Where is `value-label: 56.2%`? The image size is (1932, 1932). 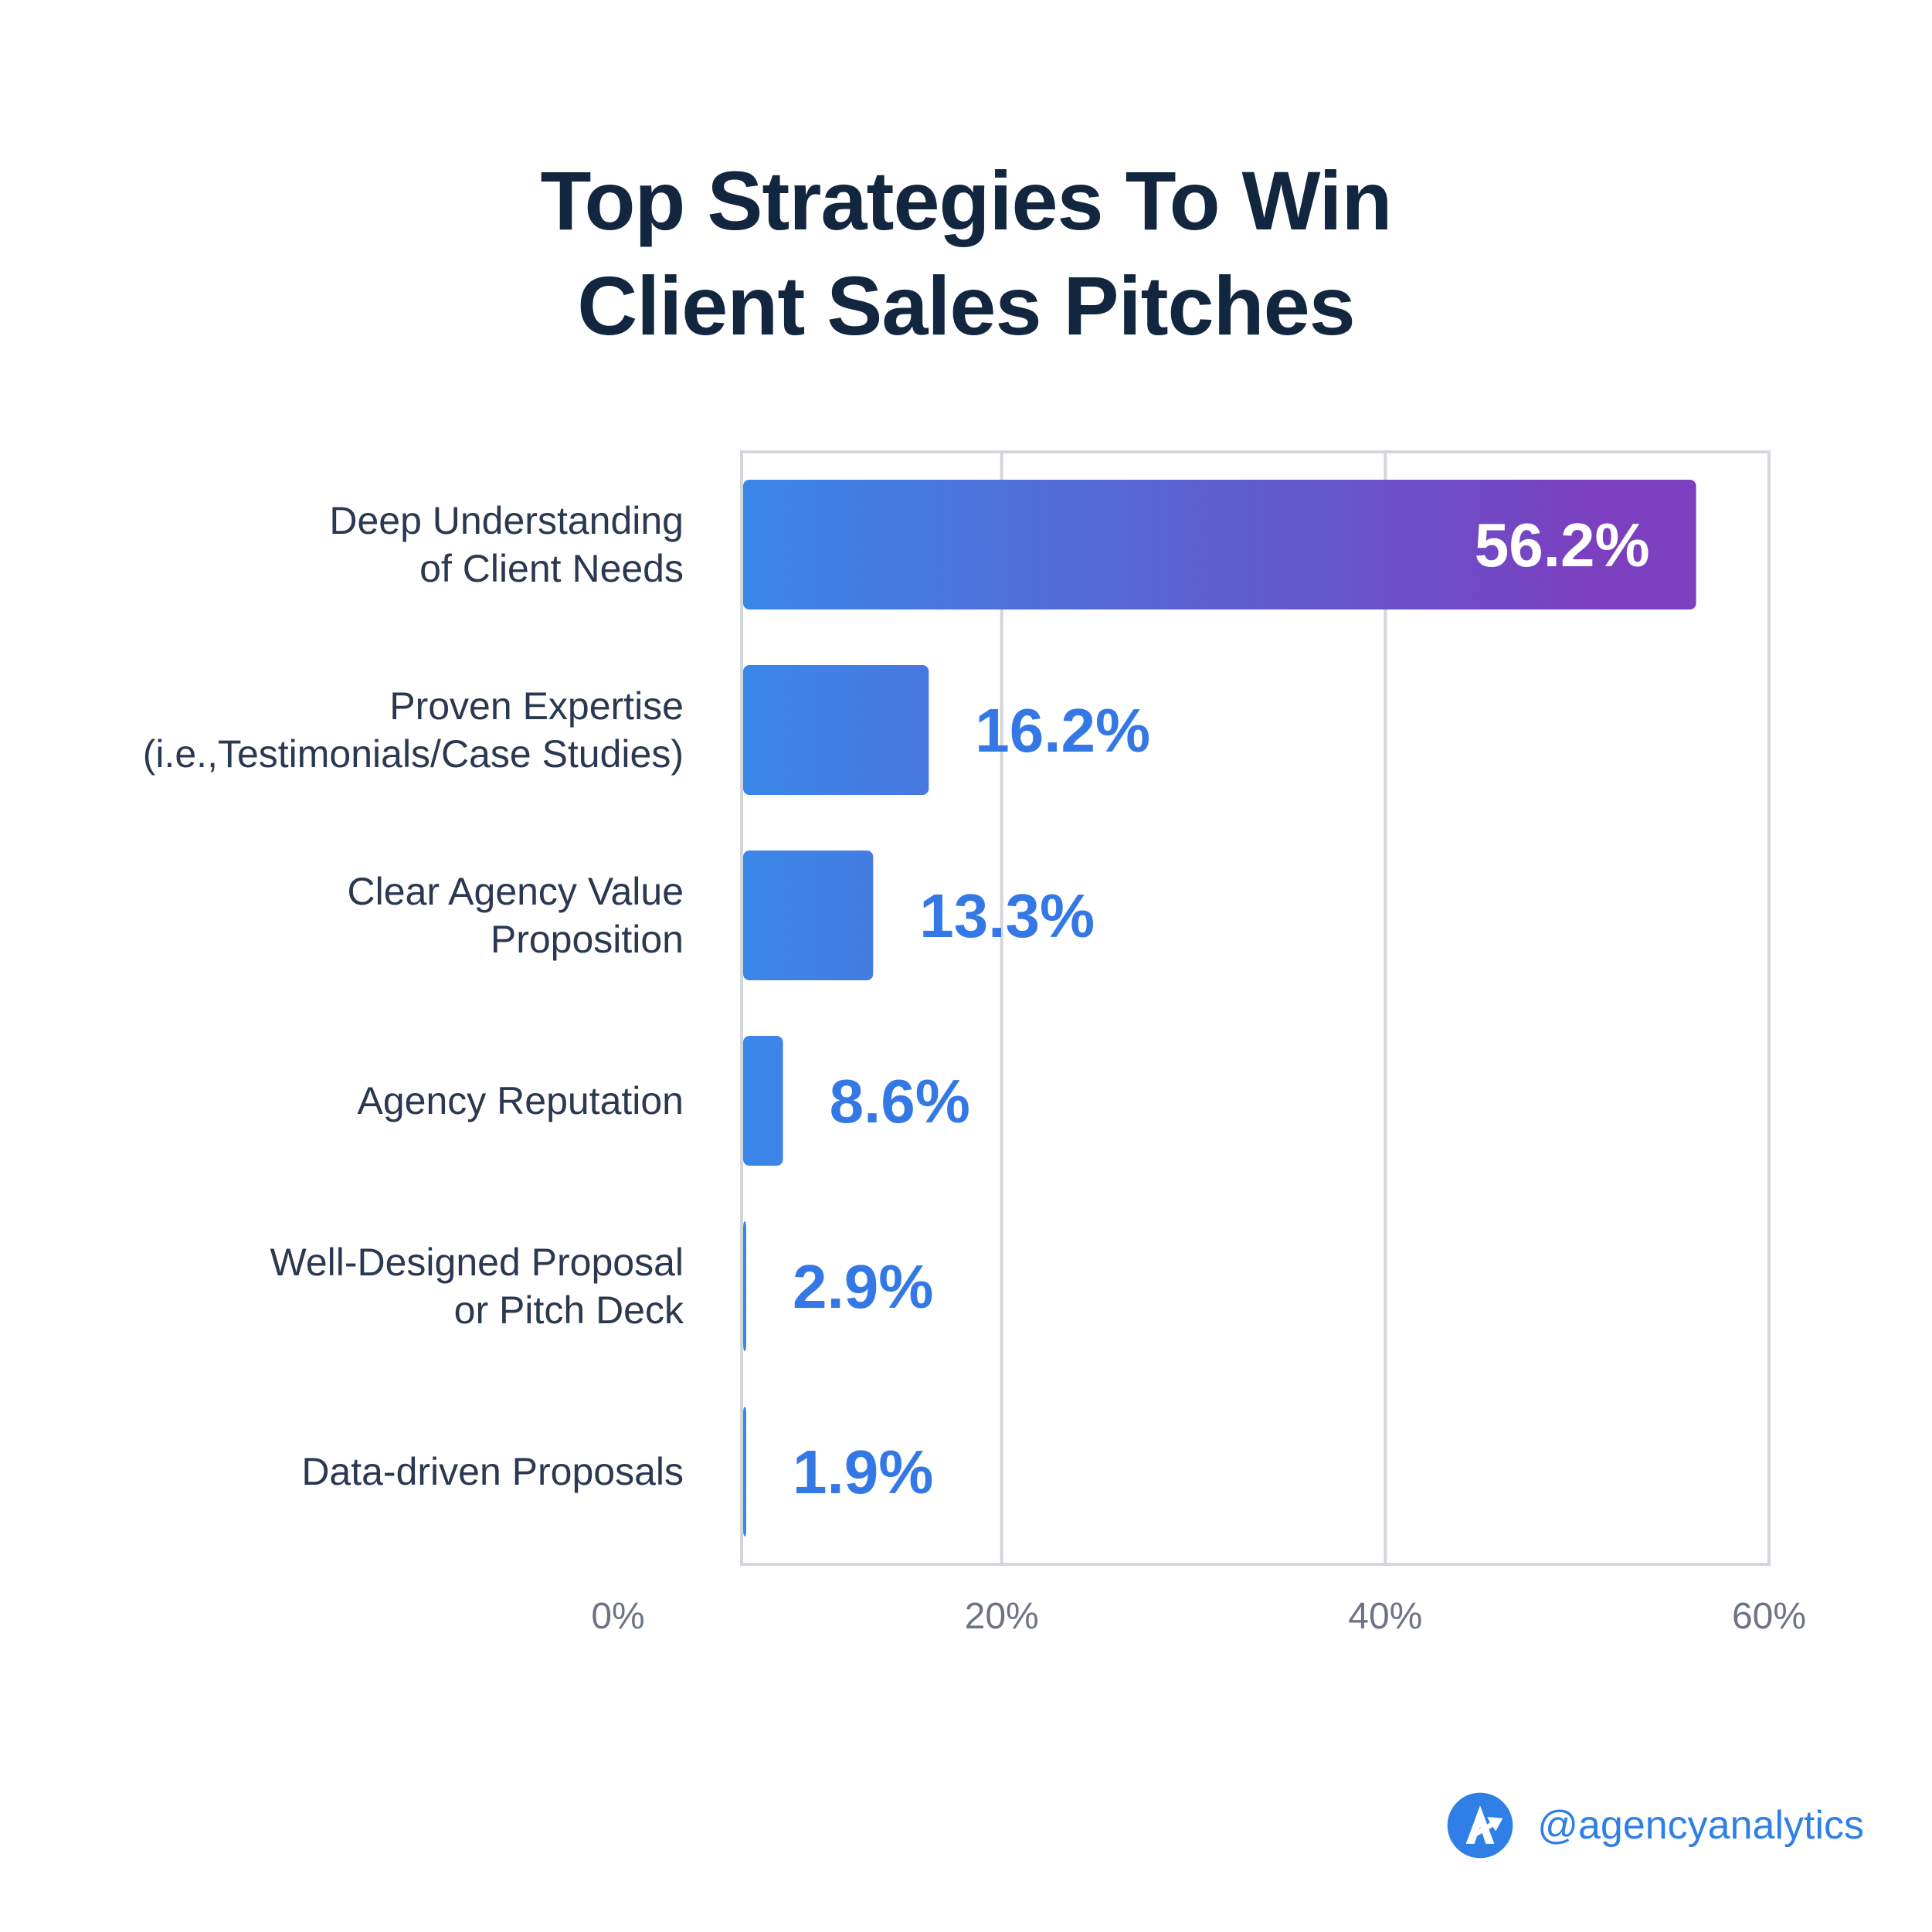
value-label: 56.2% is located at coordinates (1563, 545).